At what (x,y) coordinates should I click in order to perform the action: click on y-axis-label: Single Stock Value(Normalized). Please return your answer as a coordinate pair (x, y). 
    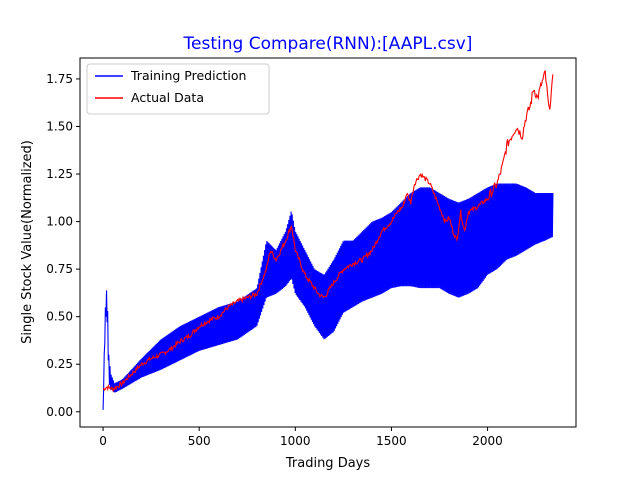
    Looking at the image, I should click on (27, 242).